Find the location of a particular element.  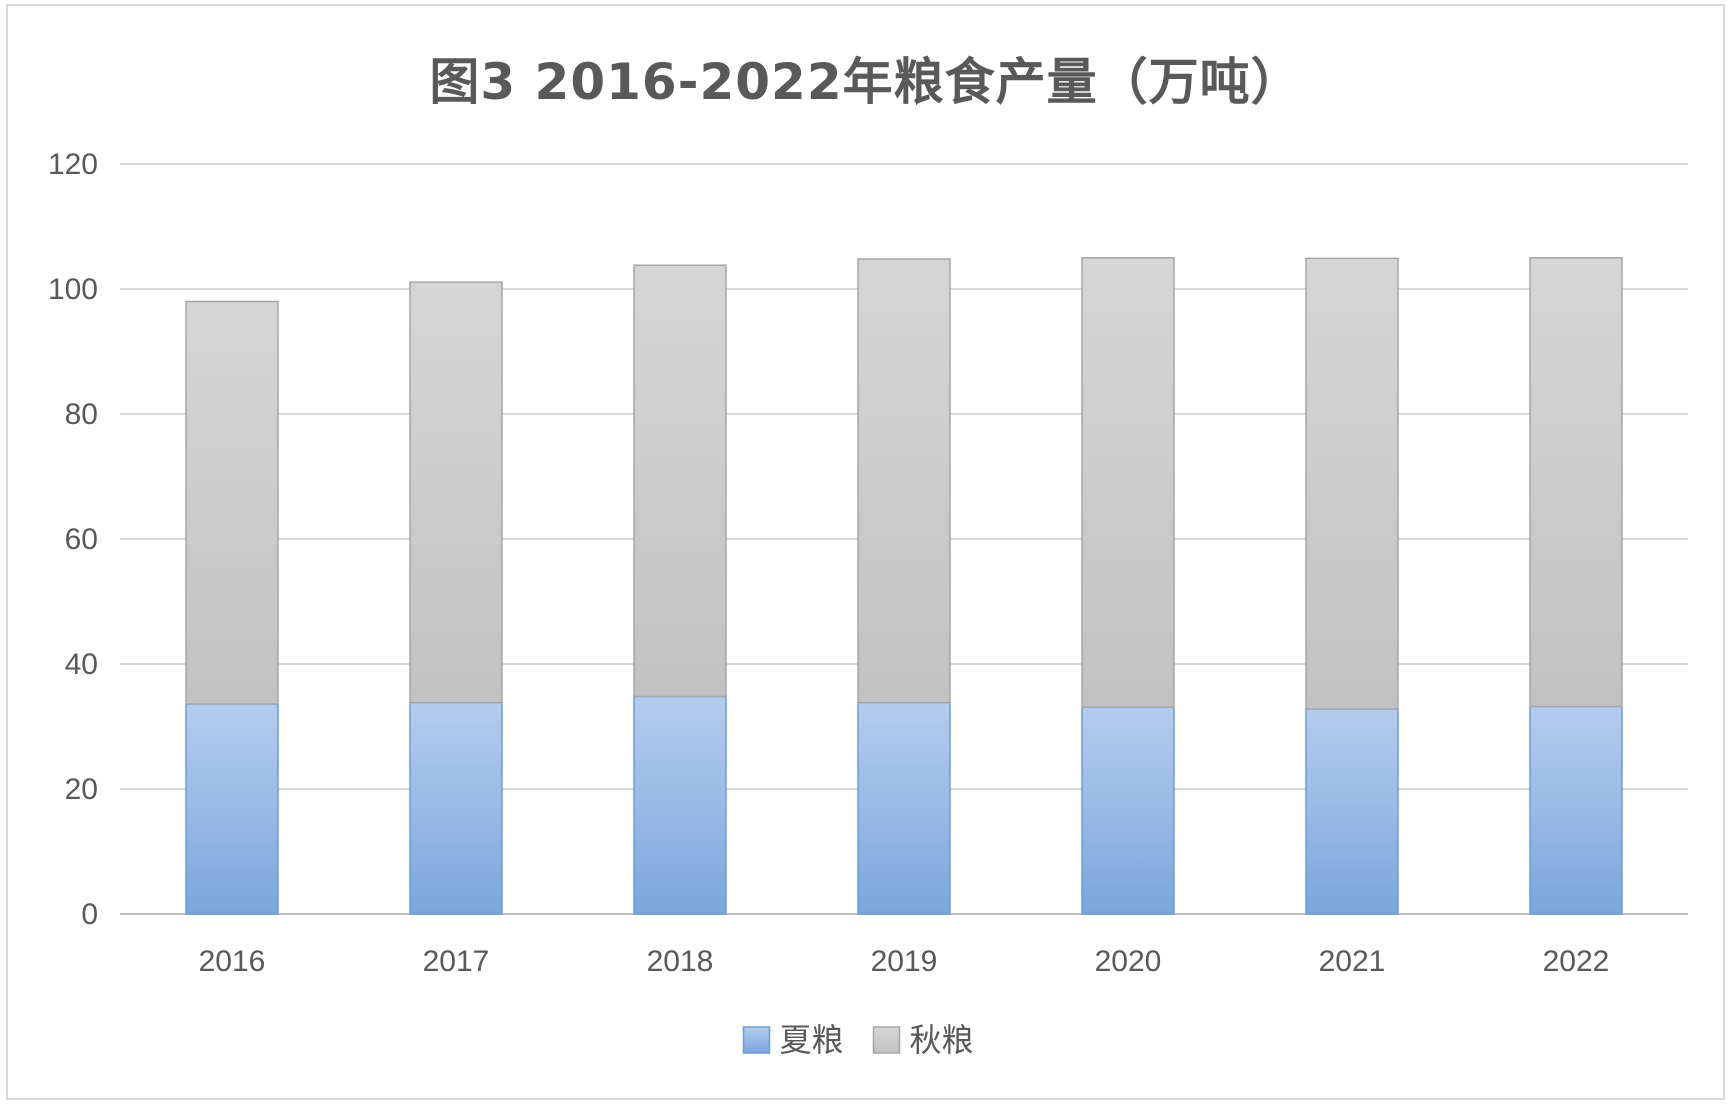

y-tick-label: 120 is located at coordinates (73, 164).